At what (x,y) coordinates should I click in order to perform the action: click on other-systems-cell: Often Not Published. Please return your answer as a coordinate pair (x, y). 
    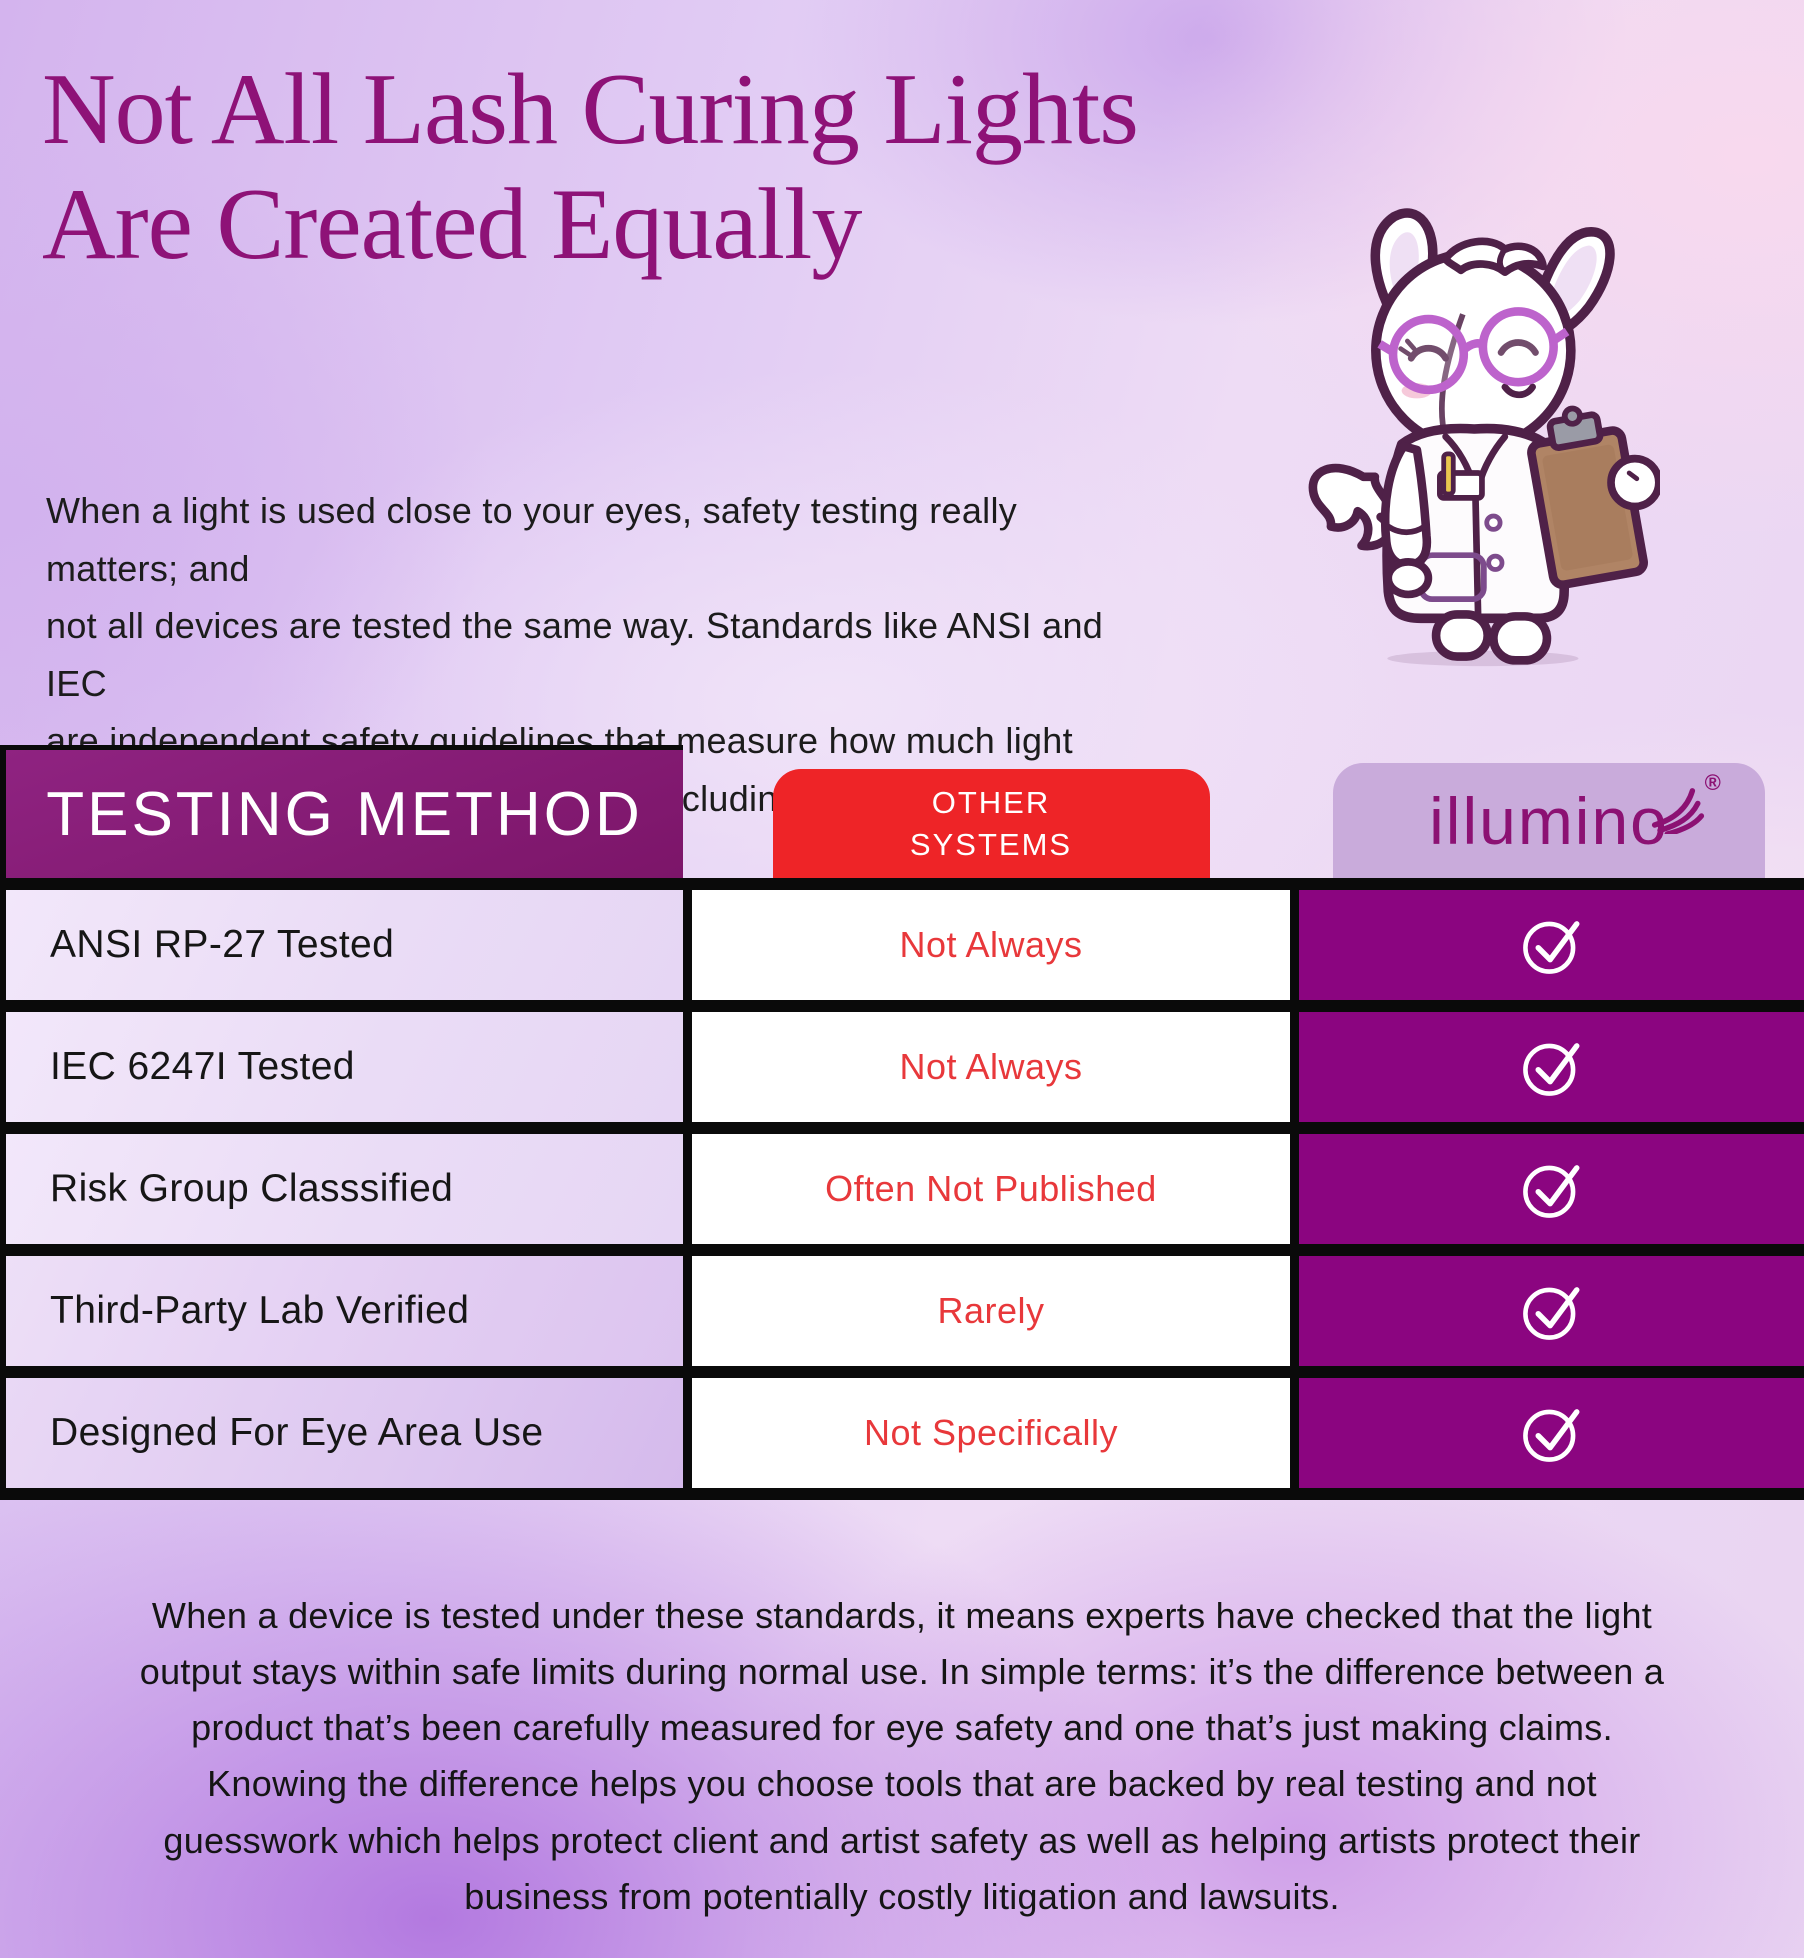
    Looking at the image, I should click on (991, 1189).